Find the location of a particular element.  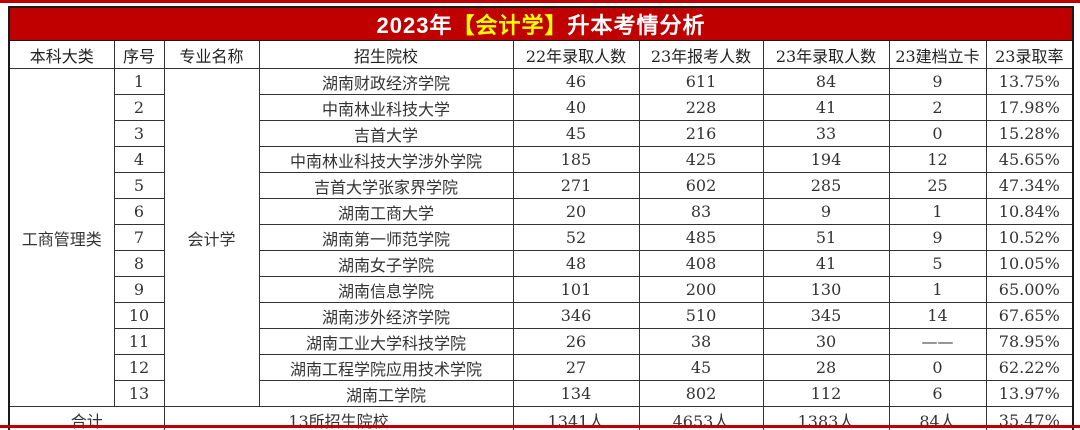

row-no: 9 is located at coordinates (139, 289).